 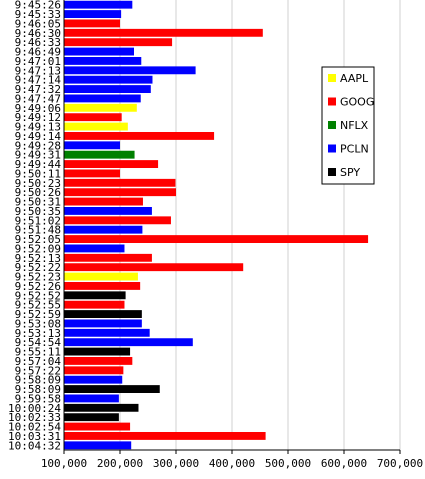 What do you see at coordinates (34, 408) in the screenshot?
I see `y-tick-label: 10:00:24` at bounding box center [34, 408].